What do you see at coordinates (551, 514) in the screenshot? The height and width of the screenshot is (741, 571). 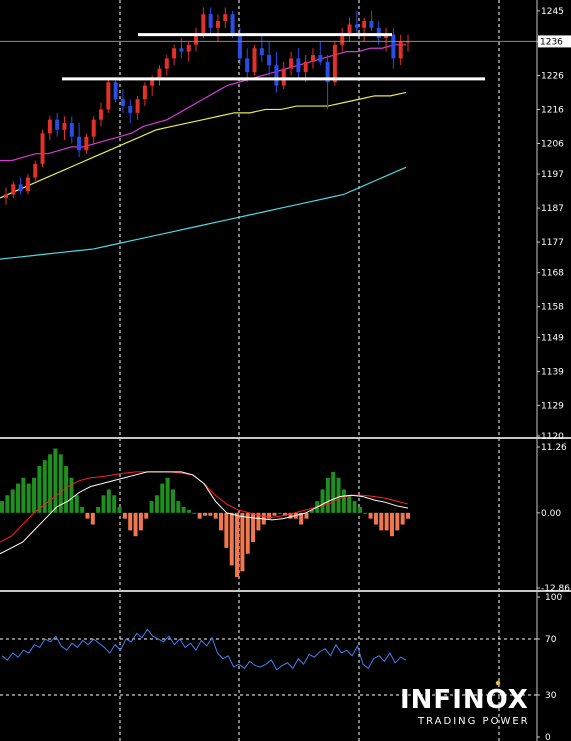 I see `macd-tick-label: 0.00` at bounding box center [551, 514].